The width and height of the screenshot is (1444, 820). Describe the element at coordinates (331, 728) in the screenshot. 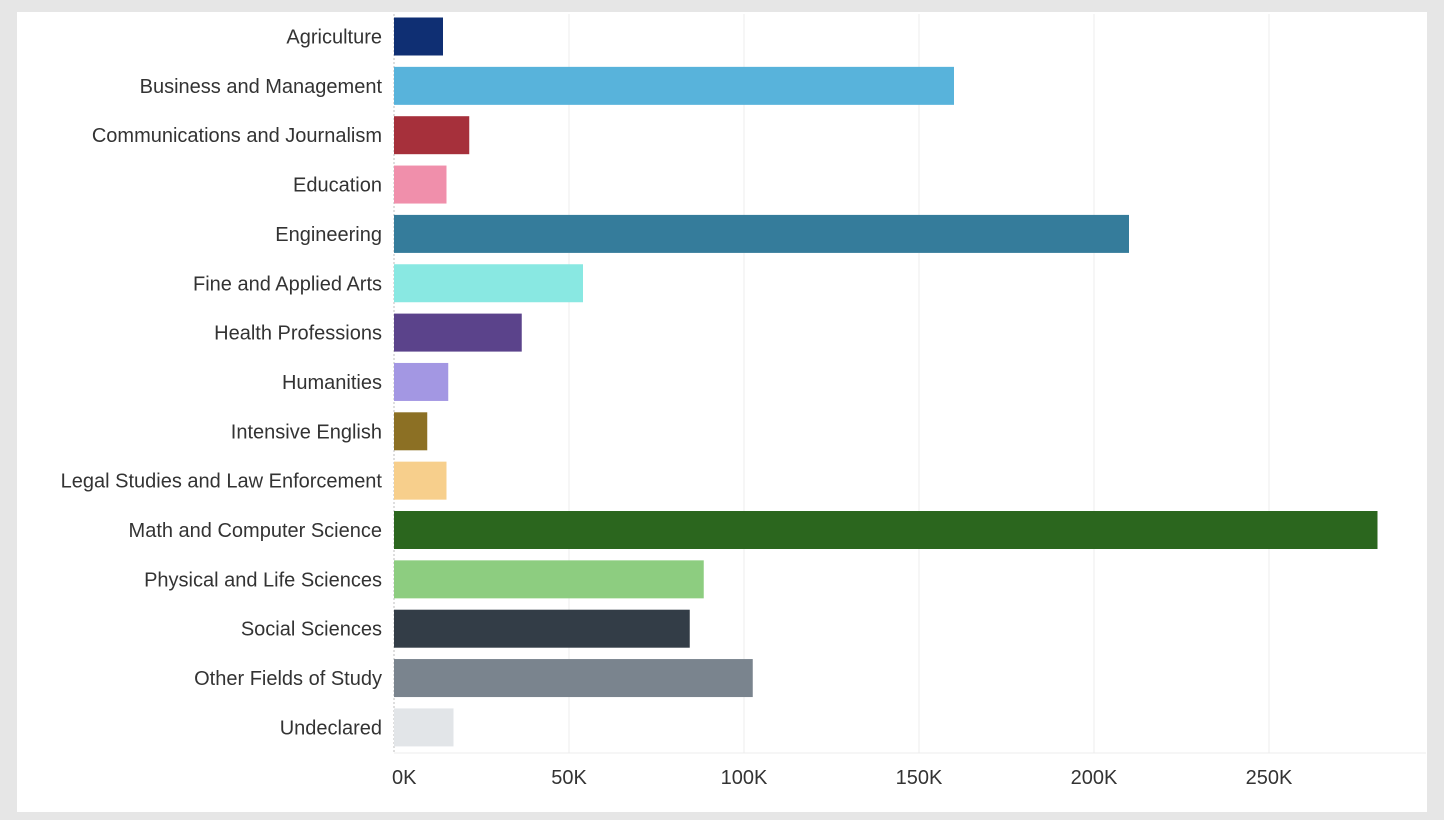

I see `category-label: Undeclared` at that location.